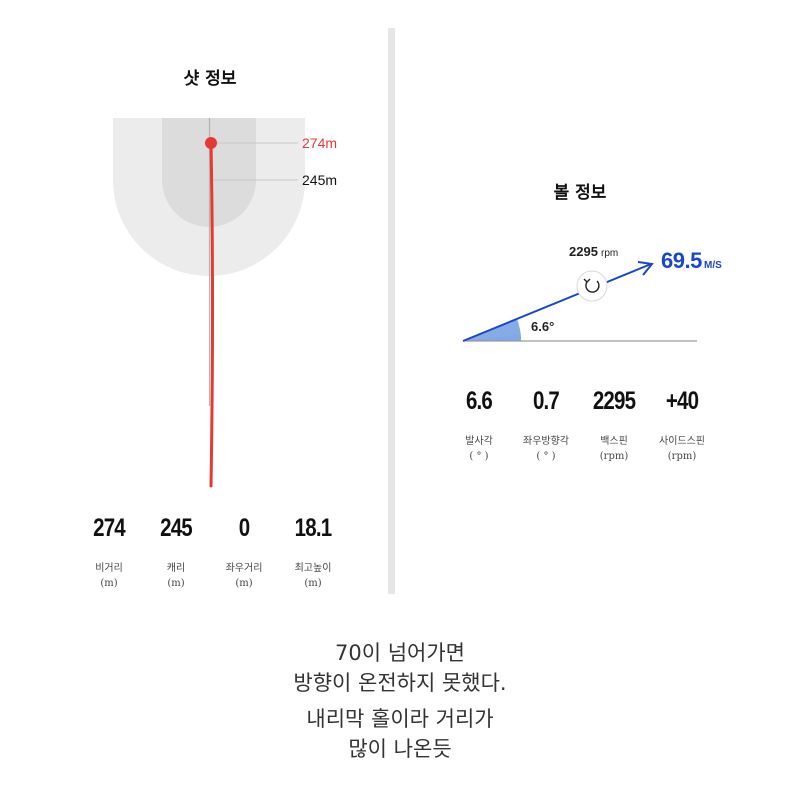  What do you see at coordinates (713, 265) in the screenshot?
I see `speed-unit: M/S` at bounding box center [713, 265].